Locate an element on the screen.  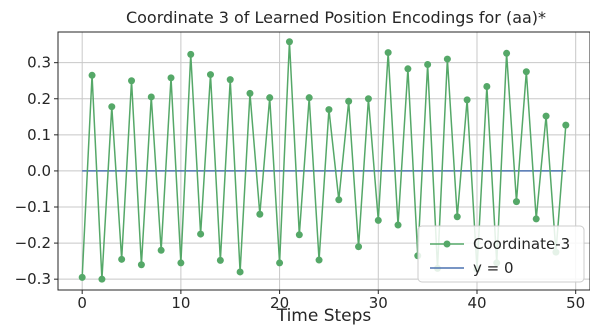
x-tick-label: 50 is located at coordinates (575, 303).